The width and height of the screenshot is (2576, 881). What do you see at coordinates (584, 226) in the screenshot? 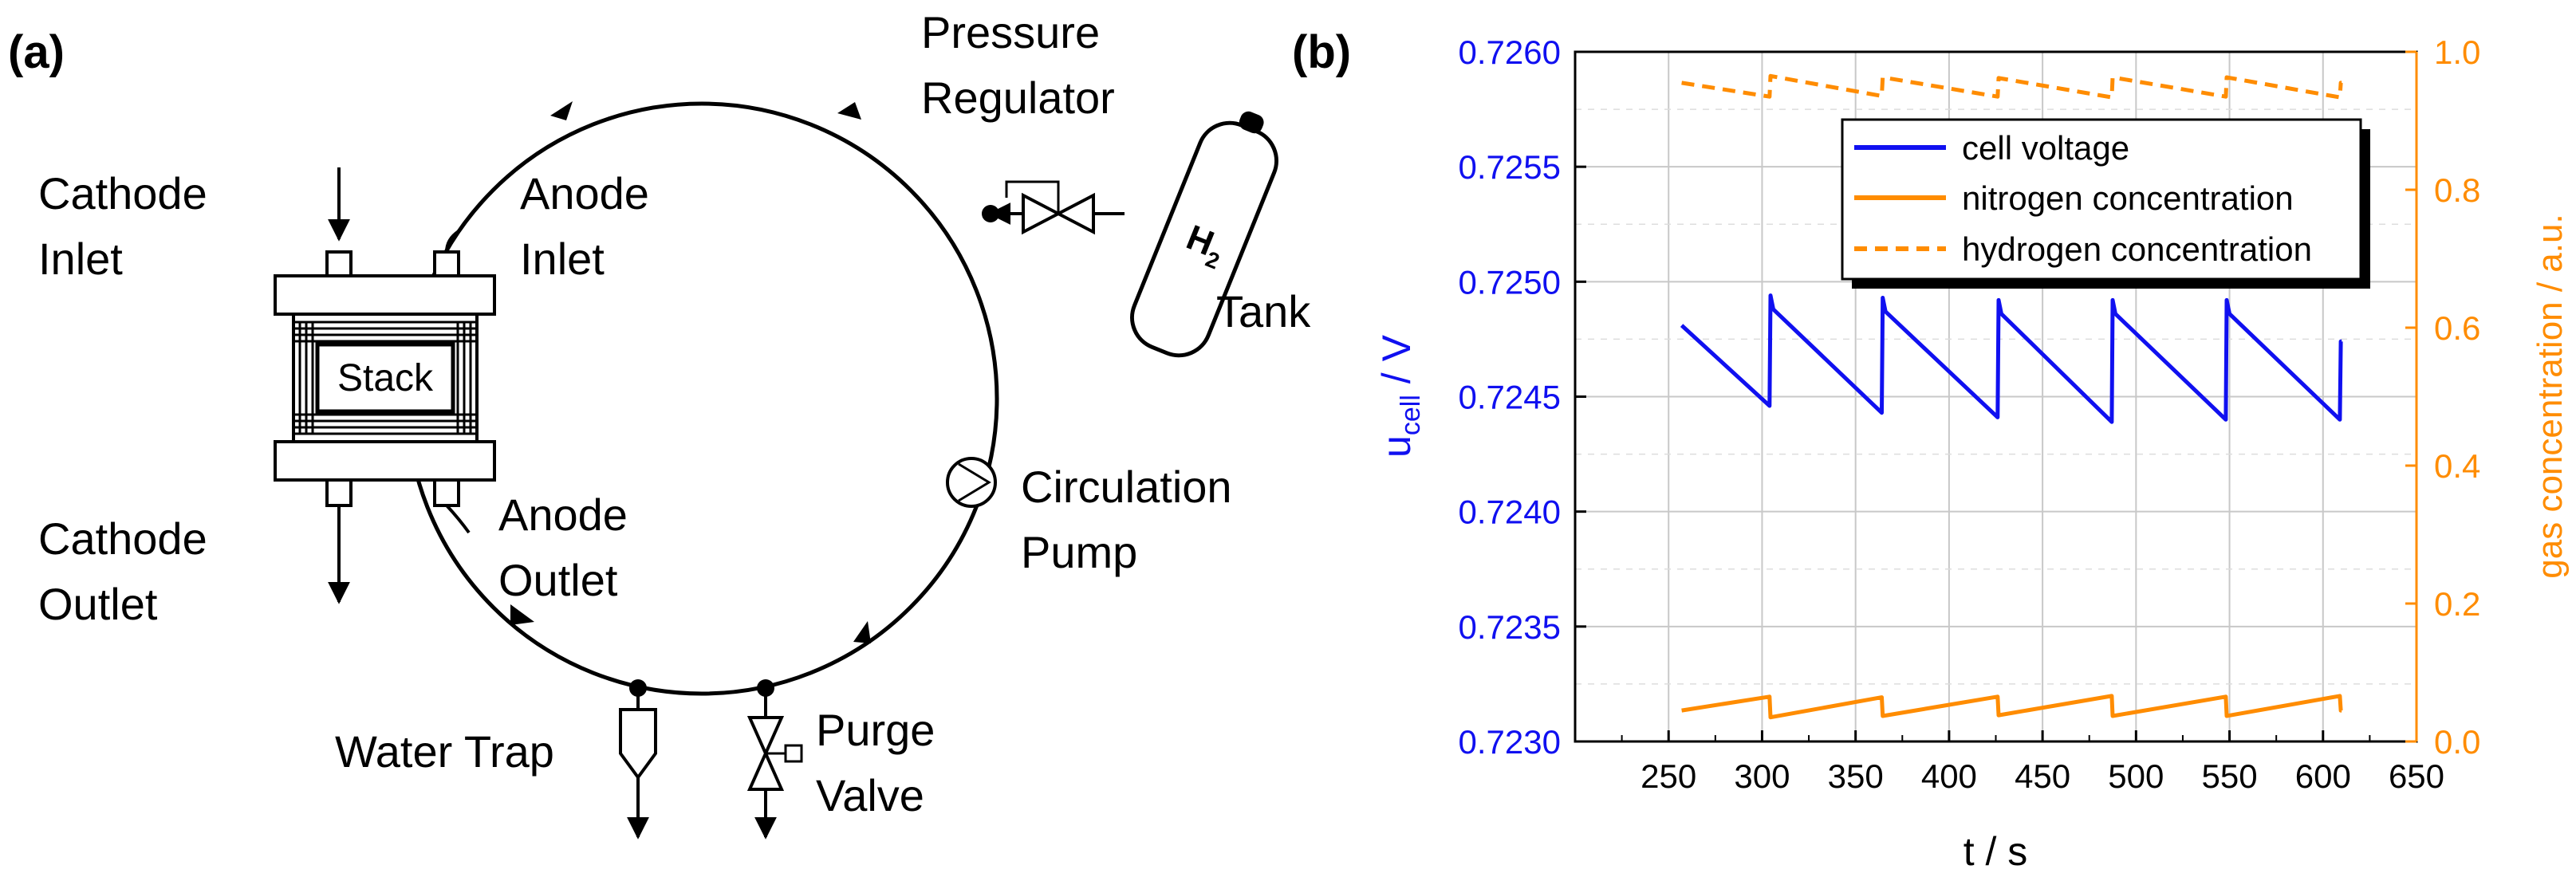
I see `anode-inlet-label: Anode Inlet` at bounding box center [584, 226].